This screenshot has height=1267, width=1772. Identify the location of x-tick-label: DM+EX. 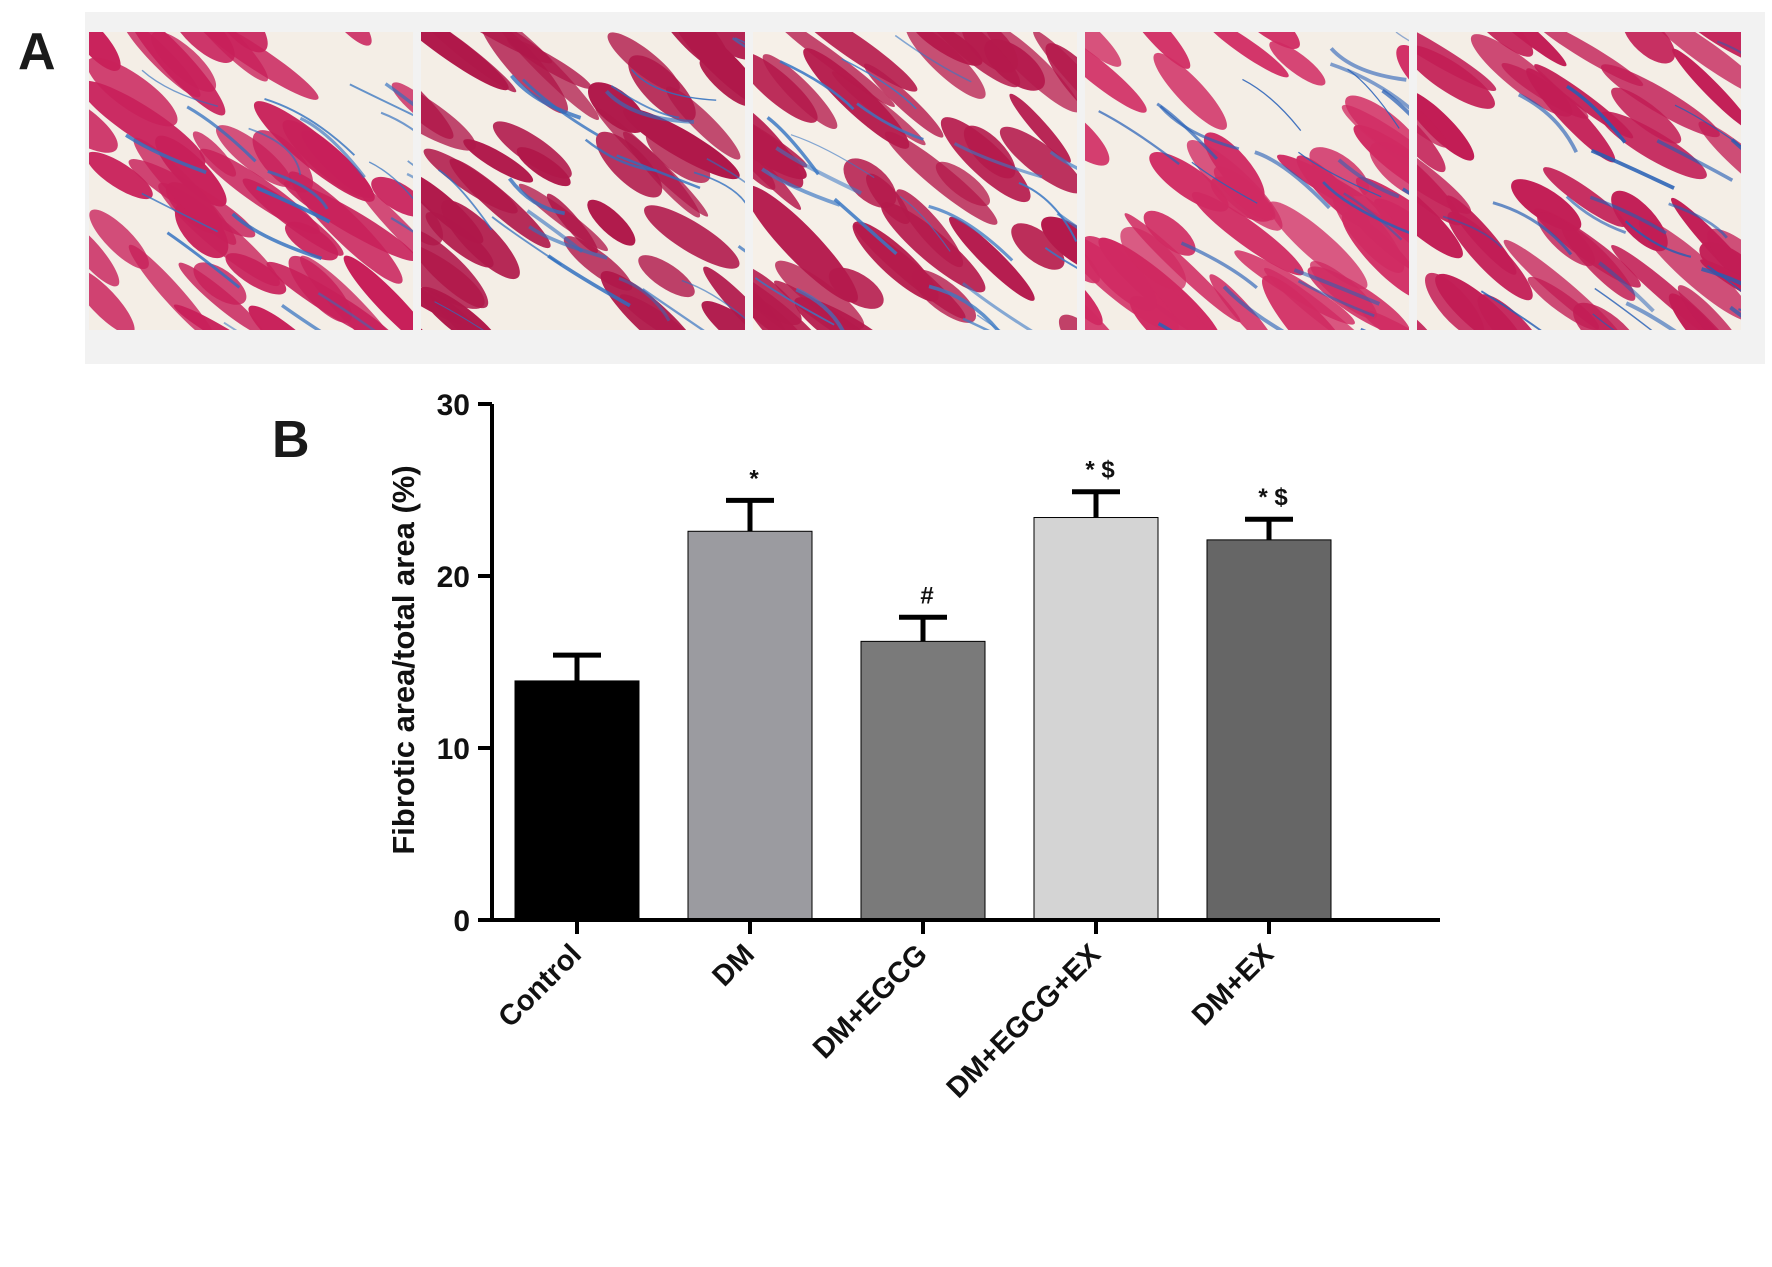
(1233, 985).